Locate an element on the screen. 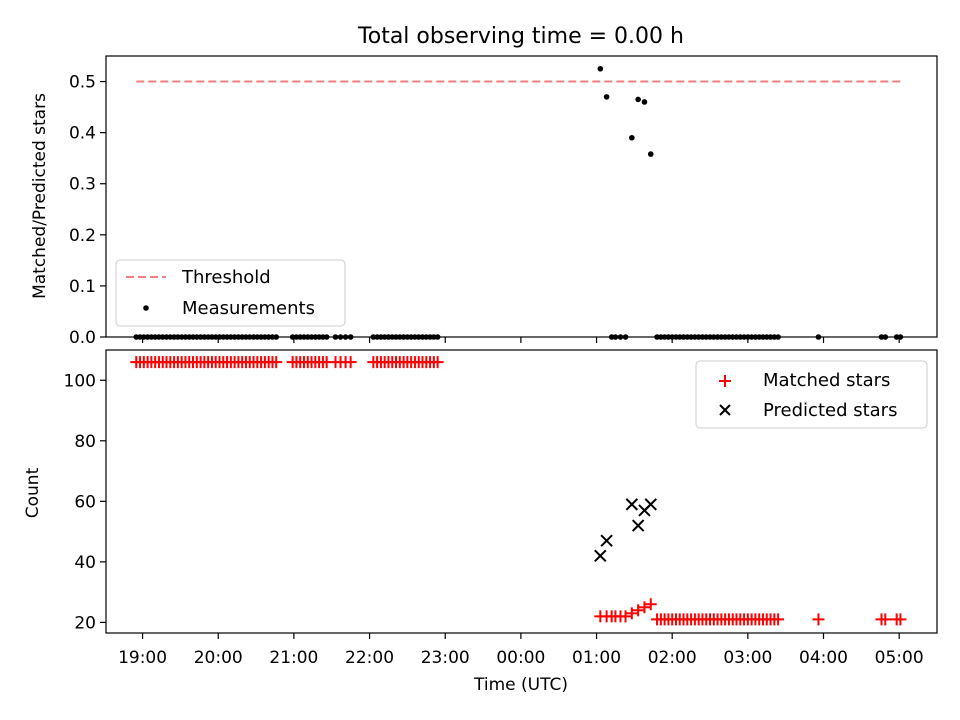  x-tick-label: 05:00 is located at coordinates (899, 658).